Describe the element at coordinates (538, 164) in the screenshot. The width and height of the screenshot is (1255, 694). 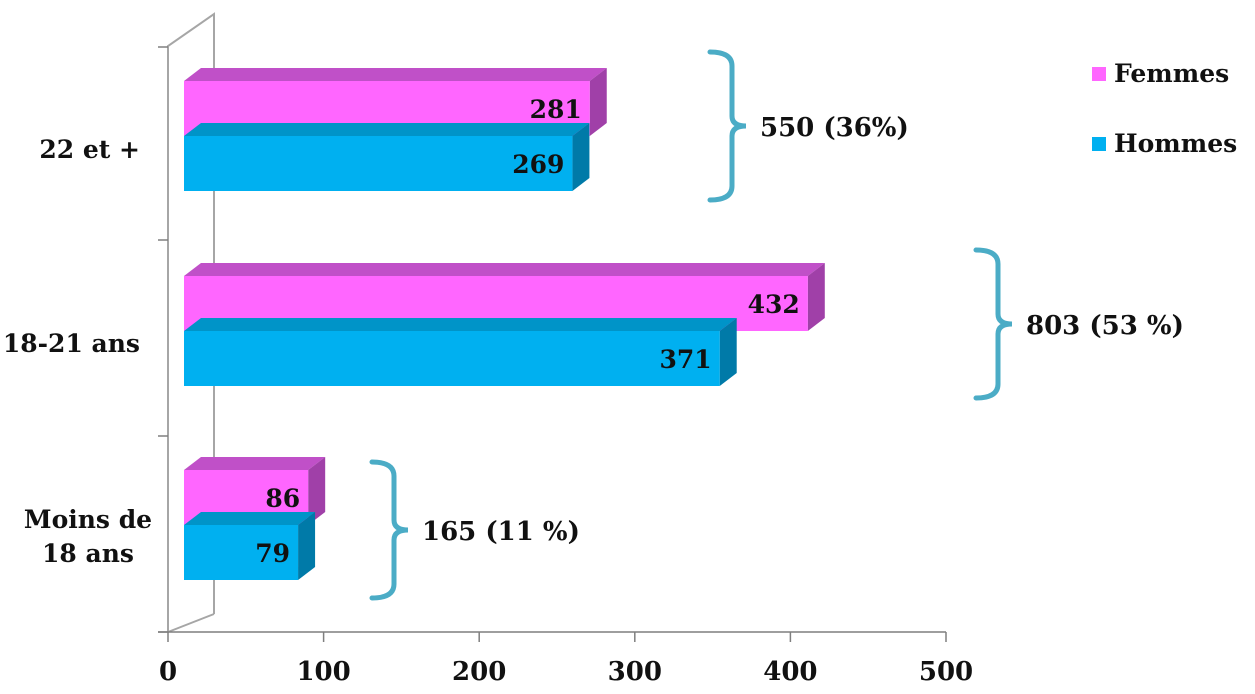
I see `hommes-value-label: 269` at that location.